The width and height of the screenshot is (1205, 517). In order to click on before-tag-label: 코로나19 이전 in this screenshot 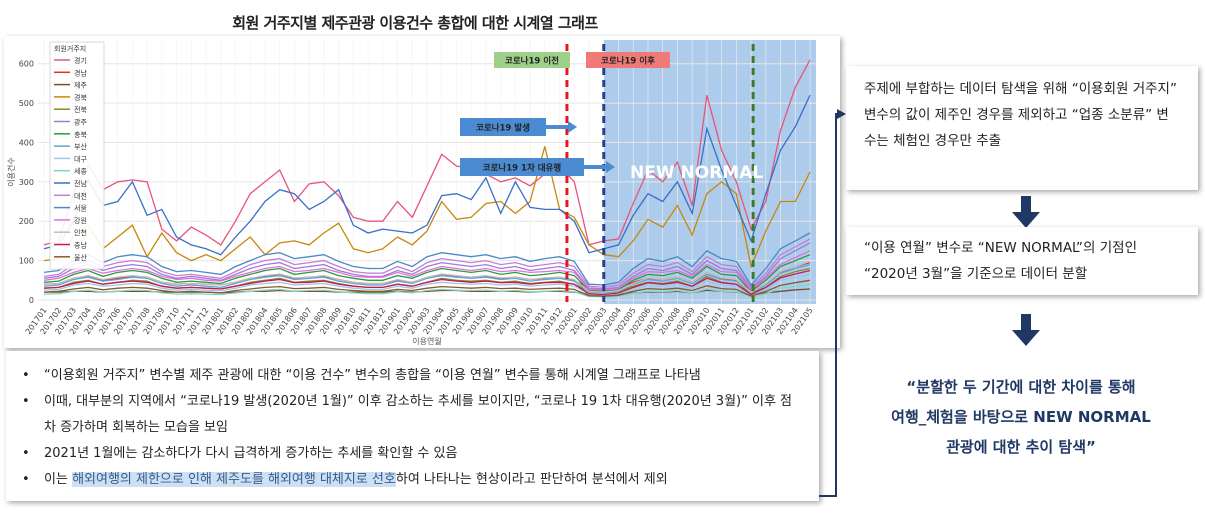, I will do `click(532, 61)`.